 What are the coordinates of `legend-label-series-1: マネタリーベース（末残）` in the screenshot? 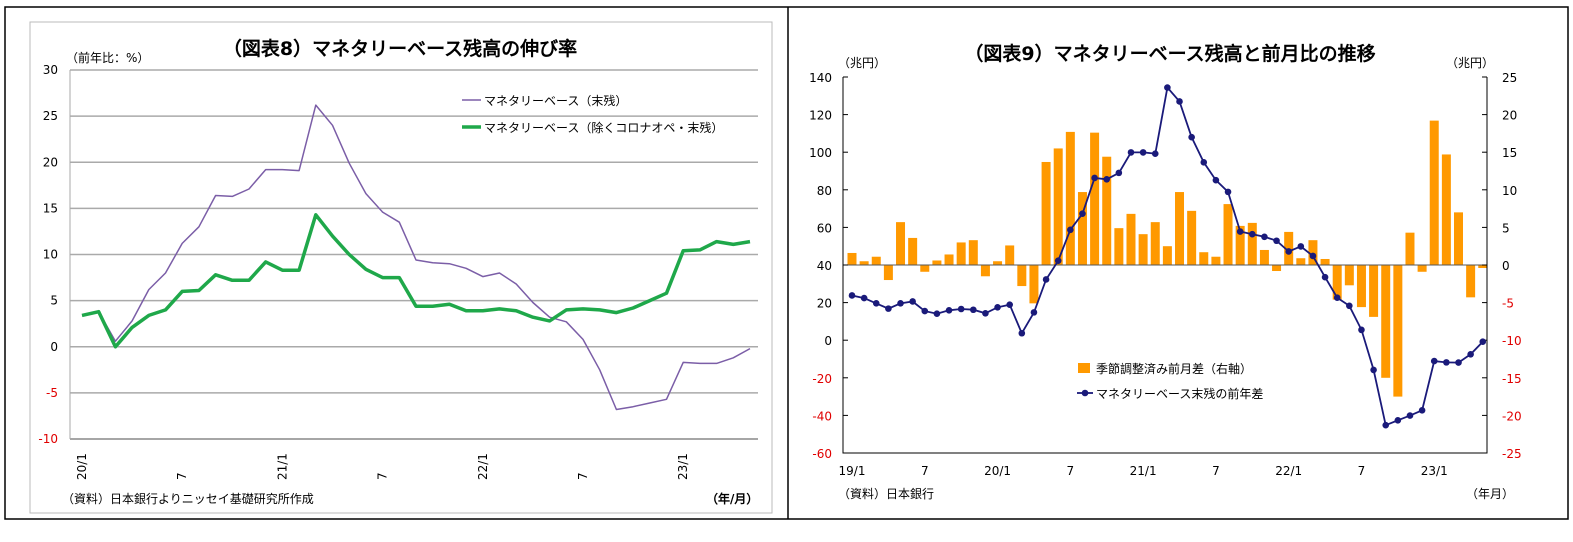 It's located at (555, 101).